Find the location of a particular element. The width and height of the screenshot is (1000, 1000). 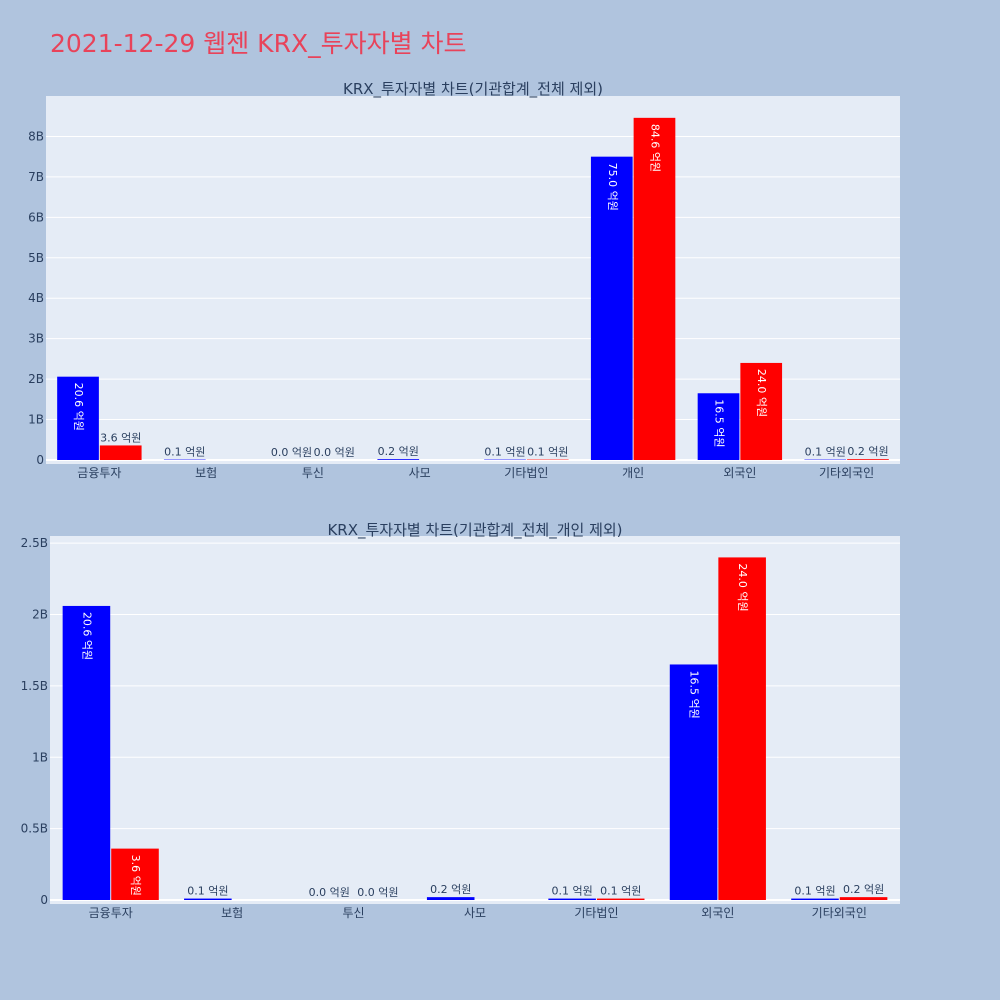

bar-data-label: 75.0 억원 is located at coordinates (612, 187).